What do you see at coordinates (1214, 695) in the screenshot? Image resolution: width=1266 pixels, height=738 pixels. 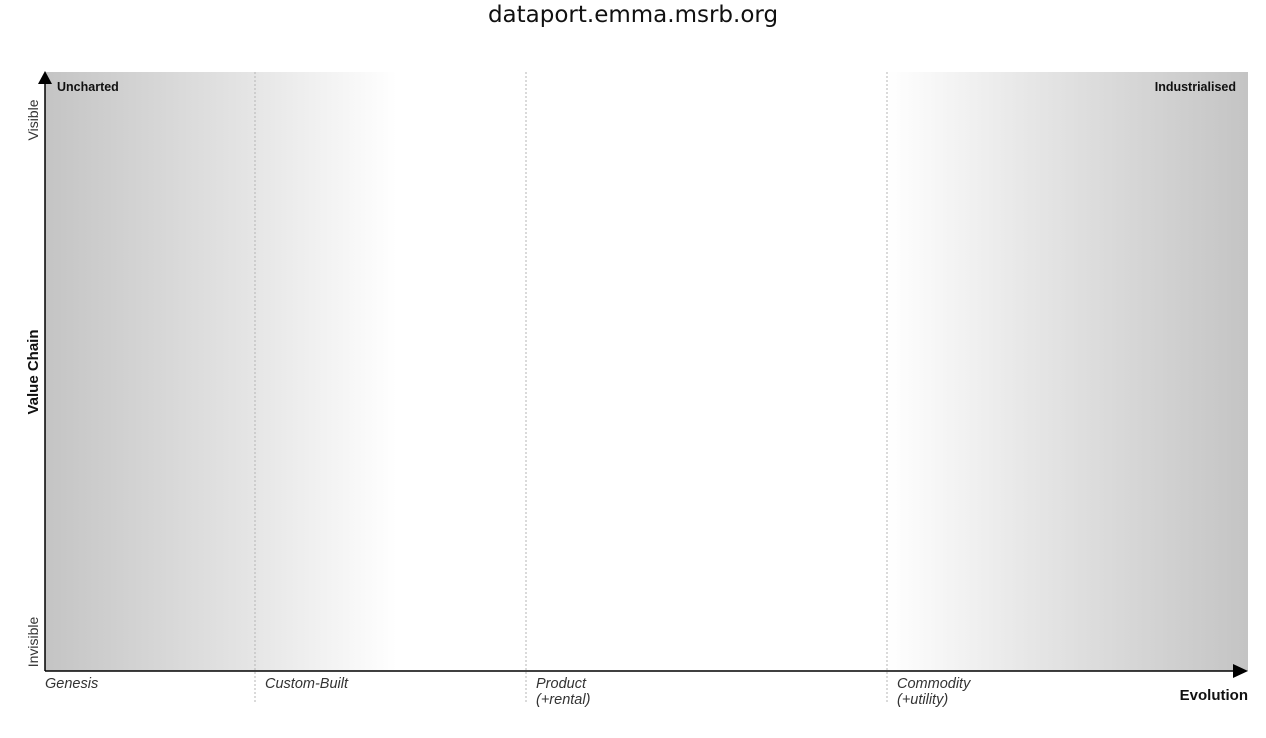 I see `x-axis-label-evolution: Evolution` at bounding box center [1214, 695].